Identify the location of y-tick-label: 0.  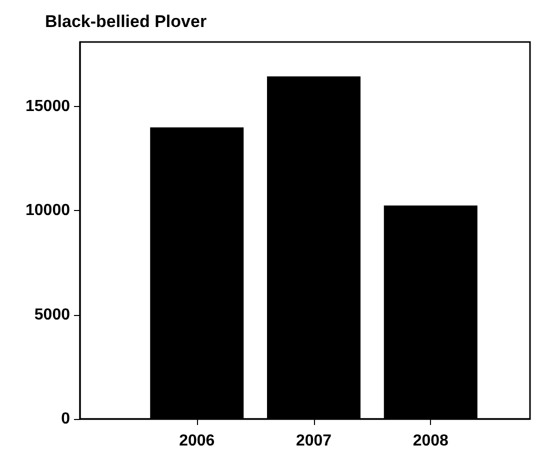
(65, 419).